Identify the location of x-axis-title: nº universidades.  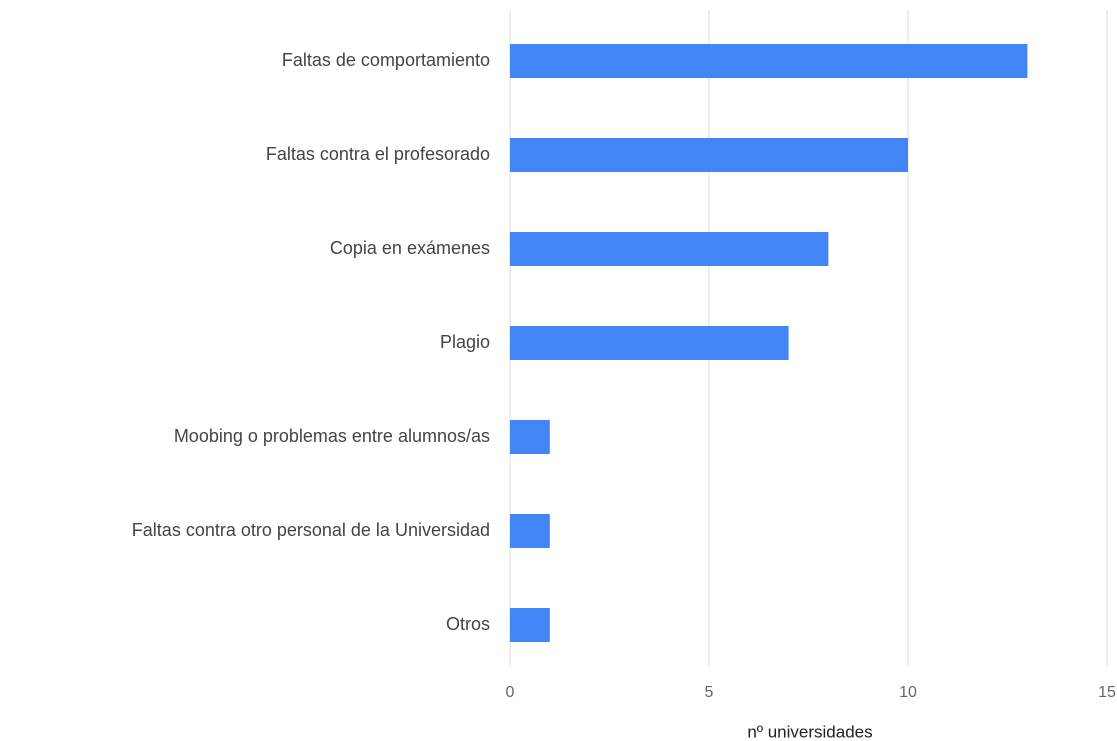
(809, 731).